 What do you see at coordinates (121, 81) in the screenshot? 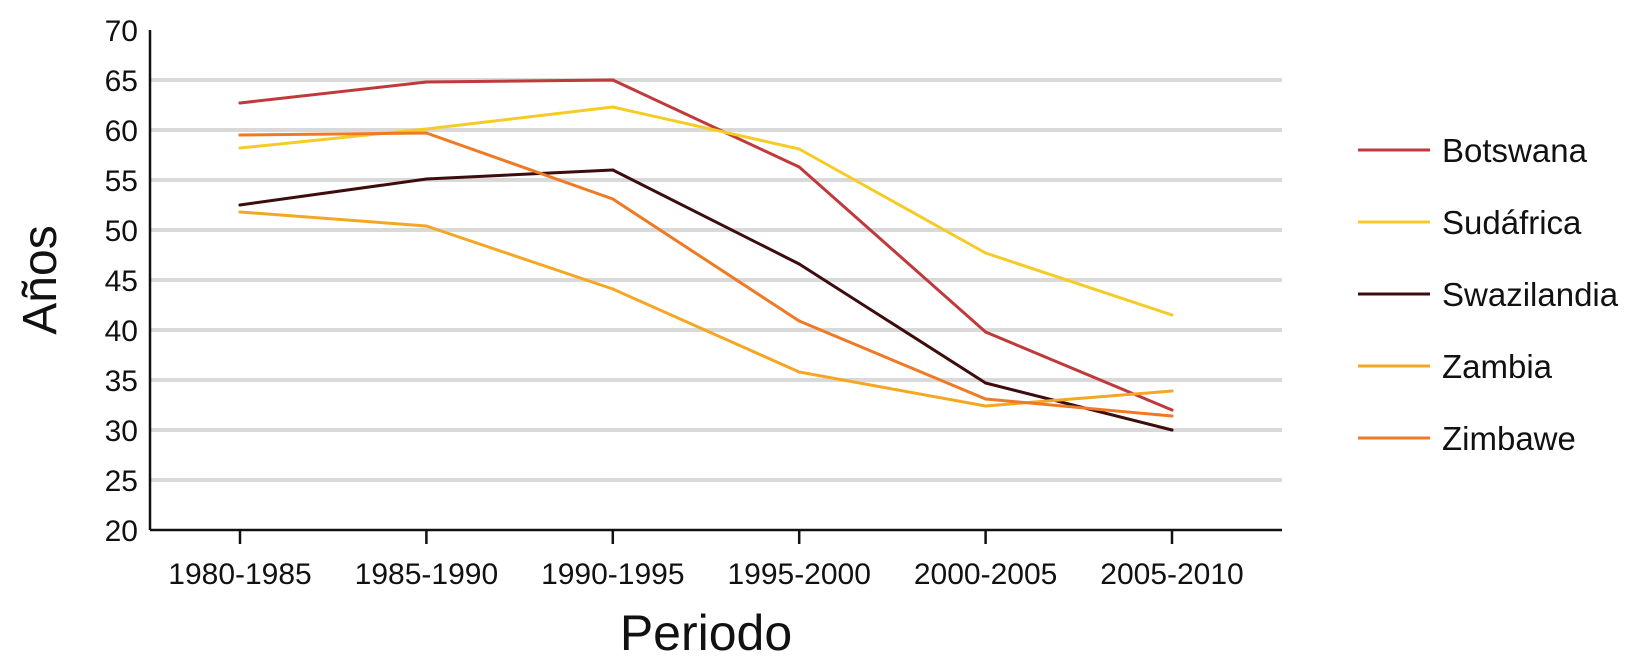
I see `y-tick-label: 65` at bounding box center [121, 81].